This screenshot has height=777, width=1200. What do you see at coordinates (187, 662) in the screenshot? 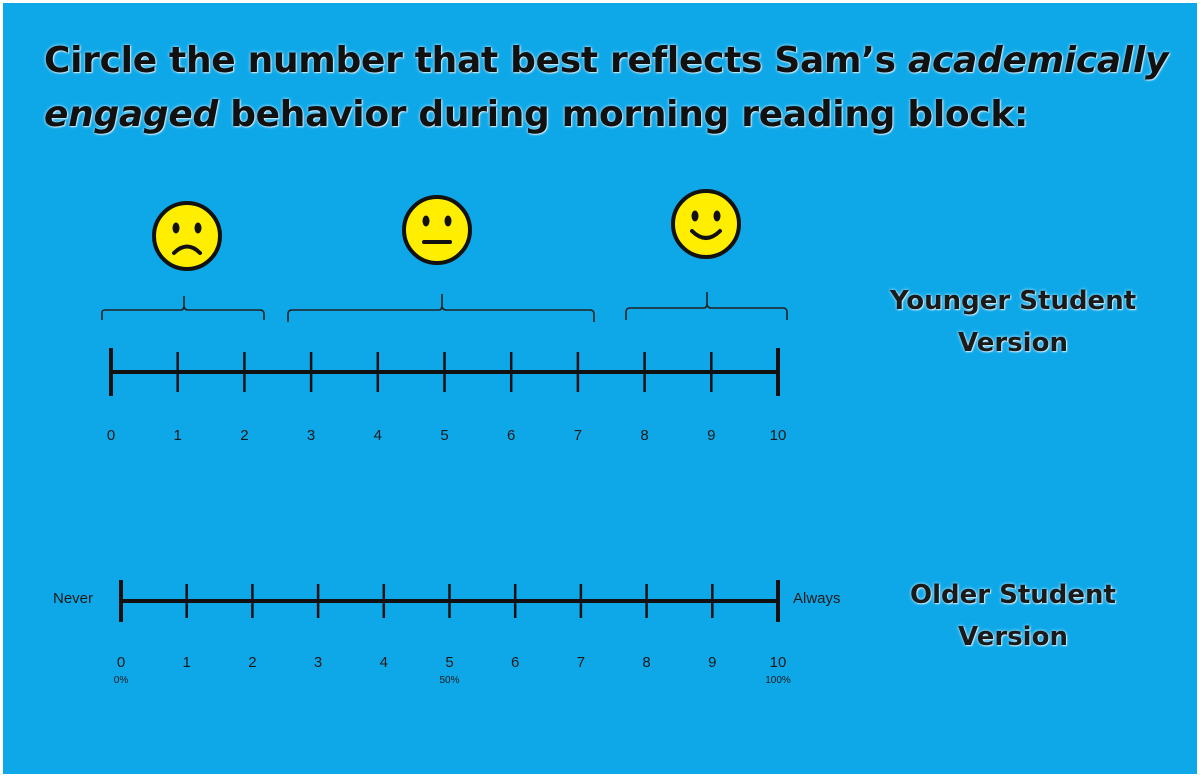
I see `older-number-1: 1` at bounding box center [187, 662].